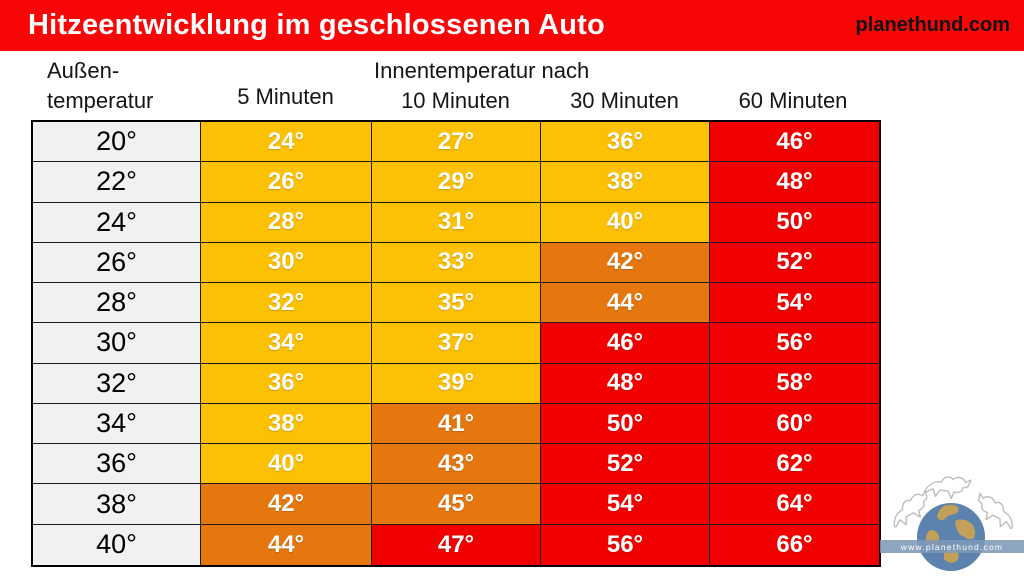  Describe the element at coordinates (794, 464) in the screenshot. I see `table-cell: 62°` at that location.